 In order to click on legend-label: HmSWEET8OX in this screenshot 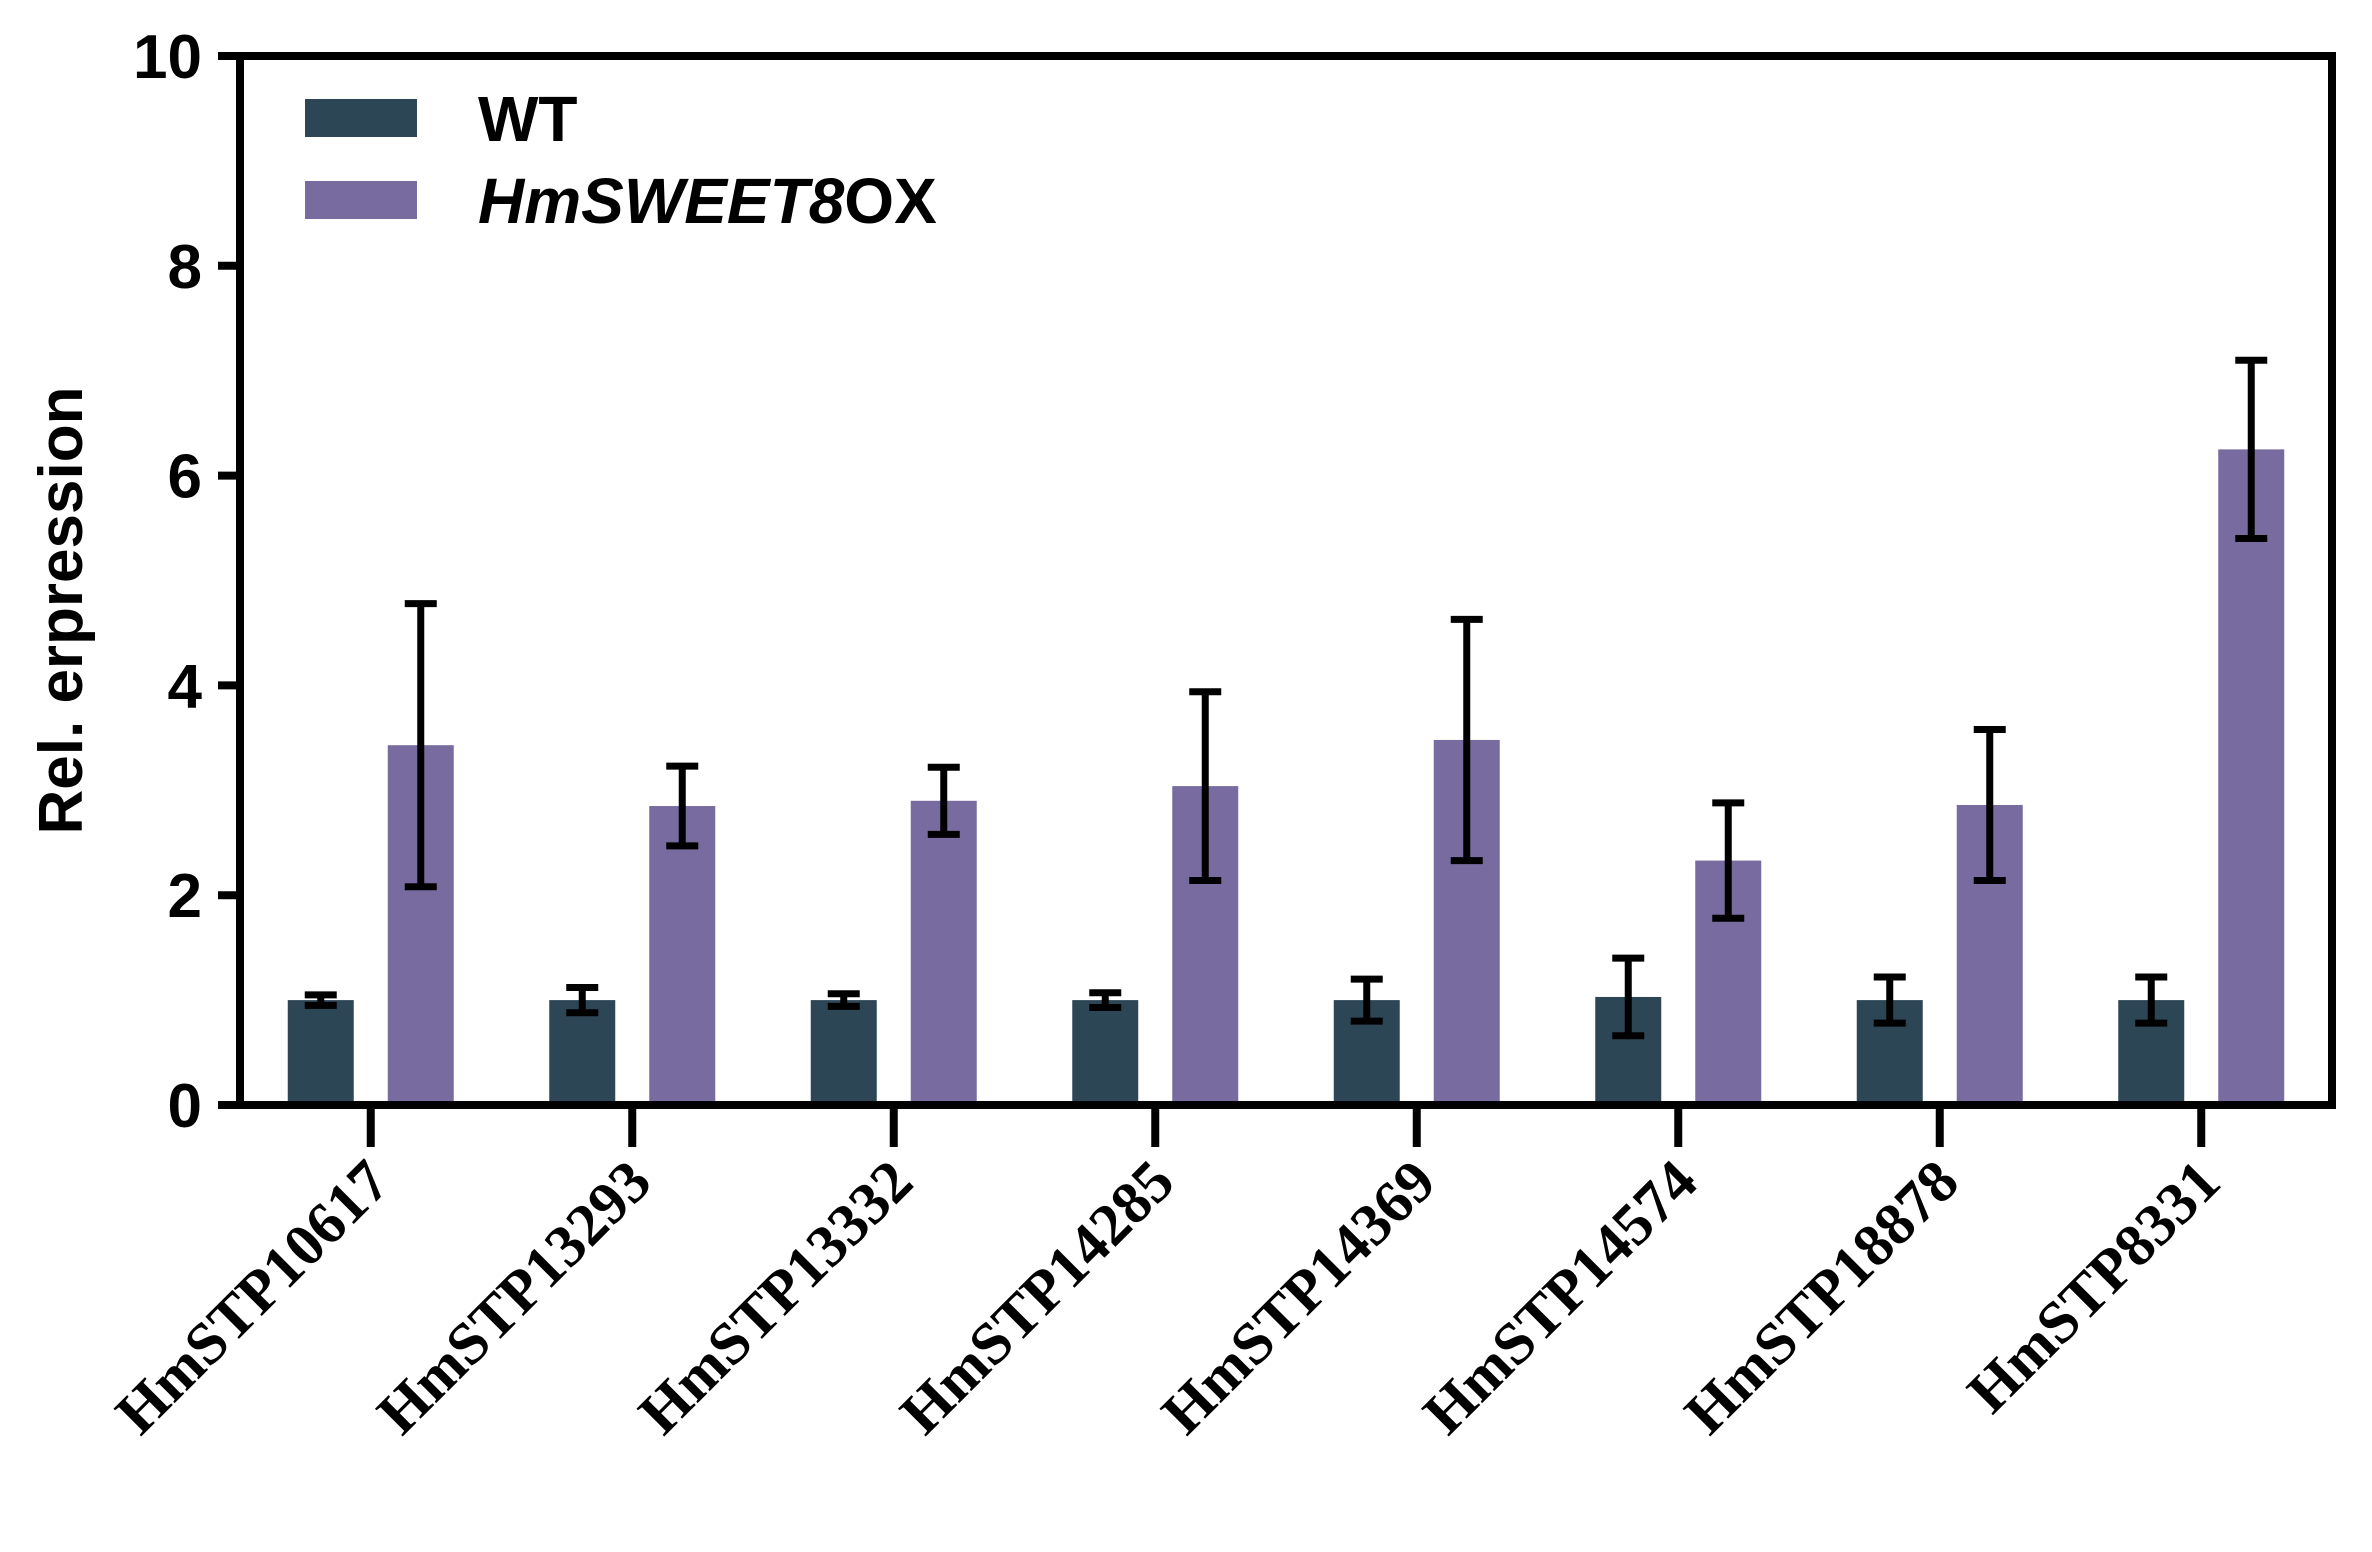, I will do `click(707, 201)`.